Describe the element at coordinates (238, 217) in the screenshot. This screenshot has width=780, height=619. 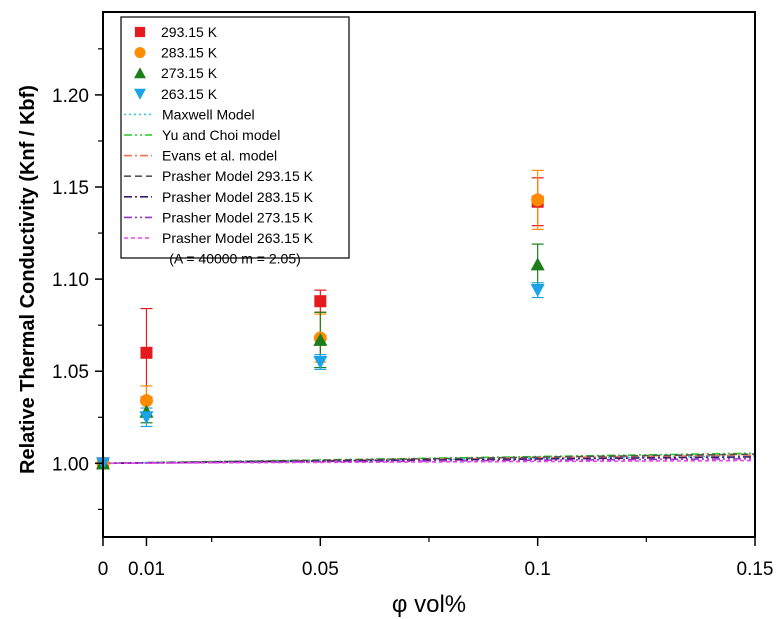
I see `legend-label: Prasher Model 273.15 K` at that location.